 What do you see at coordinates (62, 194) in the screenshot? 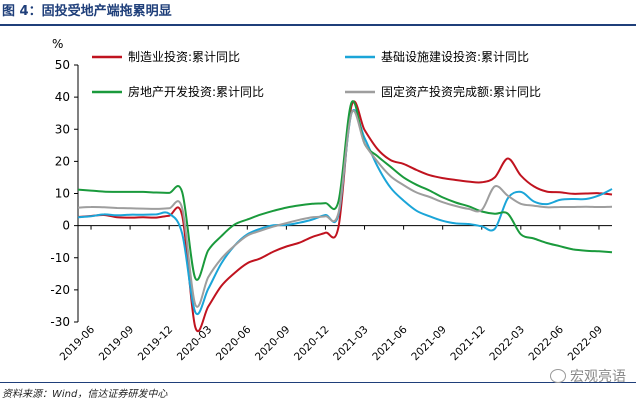
I see `y-tick-label: 10` at bounding box center [62, 194].